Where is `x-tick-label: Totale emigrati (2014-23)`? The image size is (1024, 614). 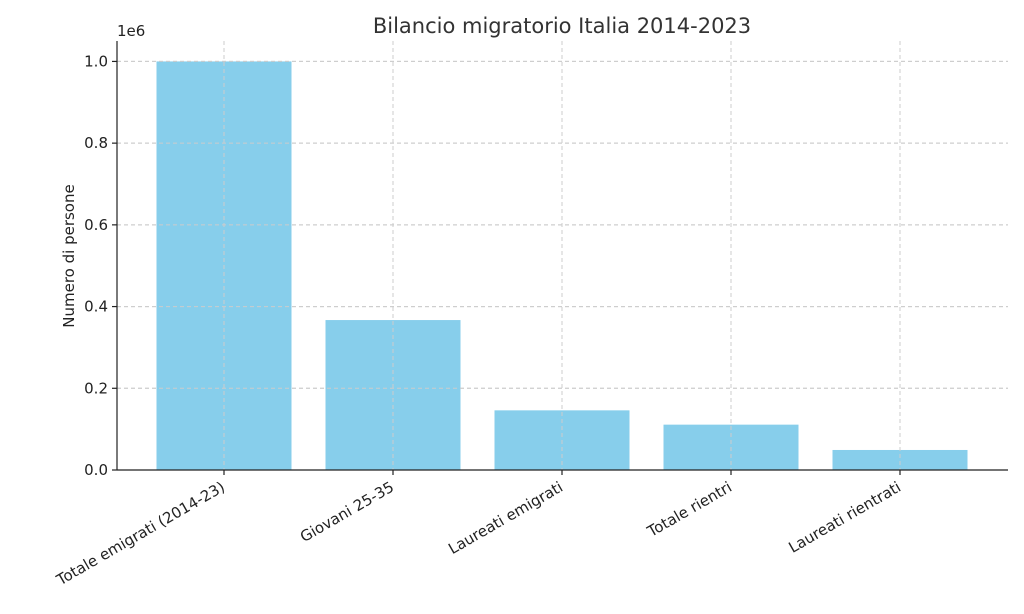 x-tick-label: Totale emigrati (2014-23) is located at coordinates (140, 534).